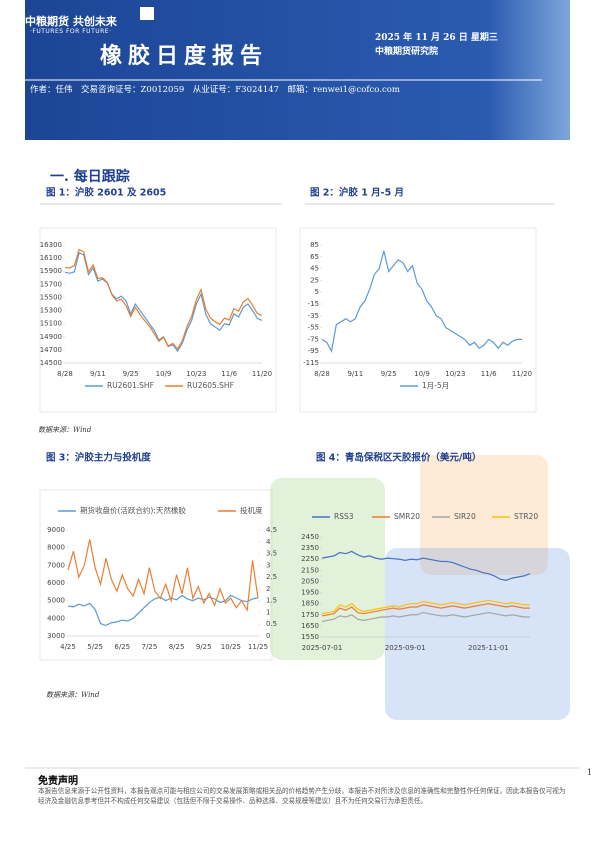 The height and width of the screenshot is (842, 595). I want to click on x-tick-label: 5/25, so click(95, 647).